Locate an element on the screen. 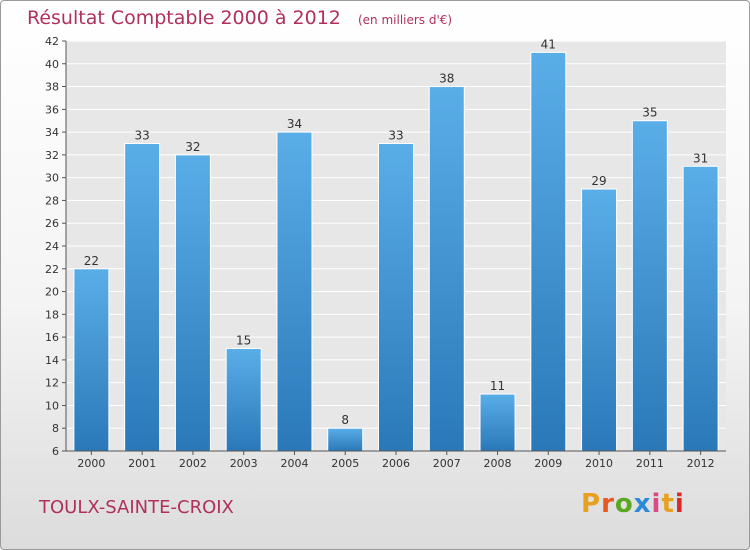 The width and height of the screenshot is (750, 550). logo-letter: t is located at coordinates (668, 504).